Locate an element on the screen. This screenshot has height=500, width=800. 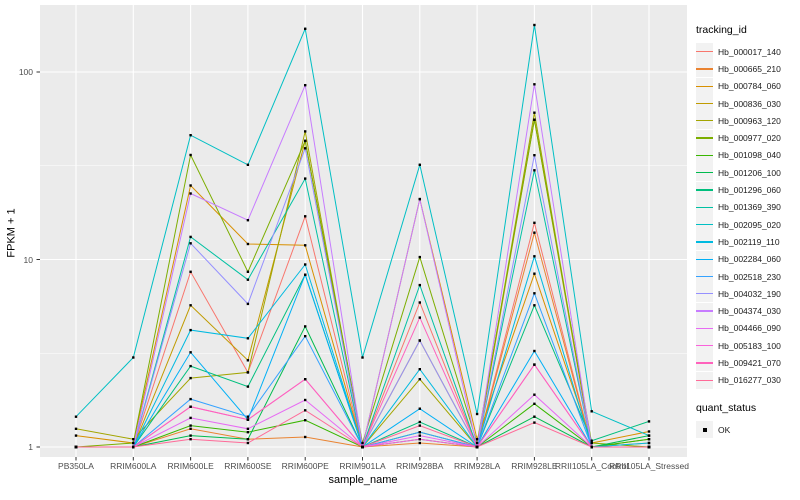
legend-item-label: Hb_002095_020 is located at coordinates (749, 224).